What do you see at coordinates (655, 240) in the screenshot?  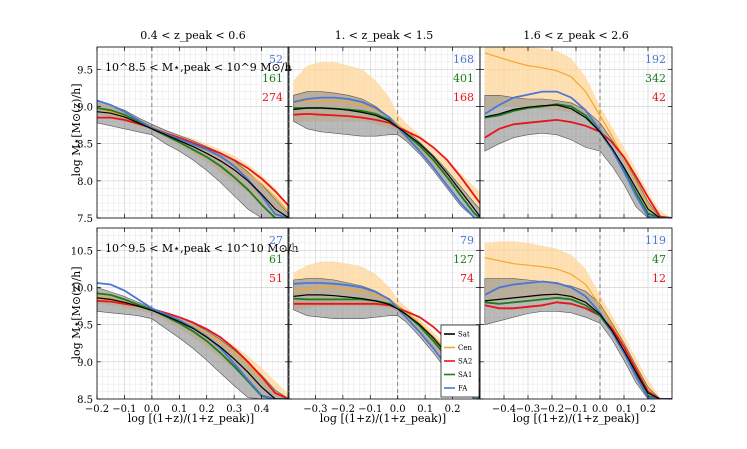 I see `count-fa: 119` at bounding box center [655, 240].